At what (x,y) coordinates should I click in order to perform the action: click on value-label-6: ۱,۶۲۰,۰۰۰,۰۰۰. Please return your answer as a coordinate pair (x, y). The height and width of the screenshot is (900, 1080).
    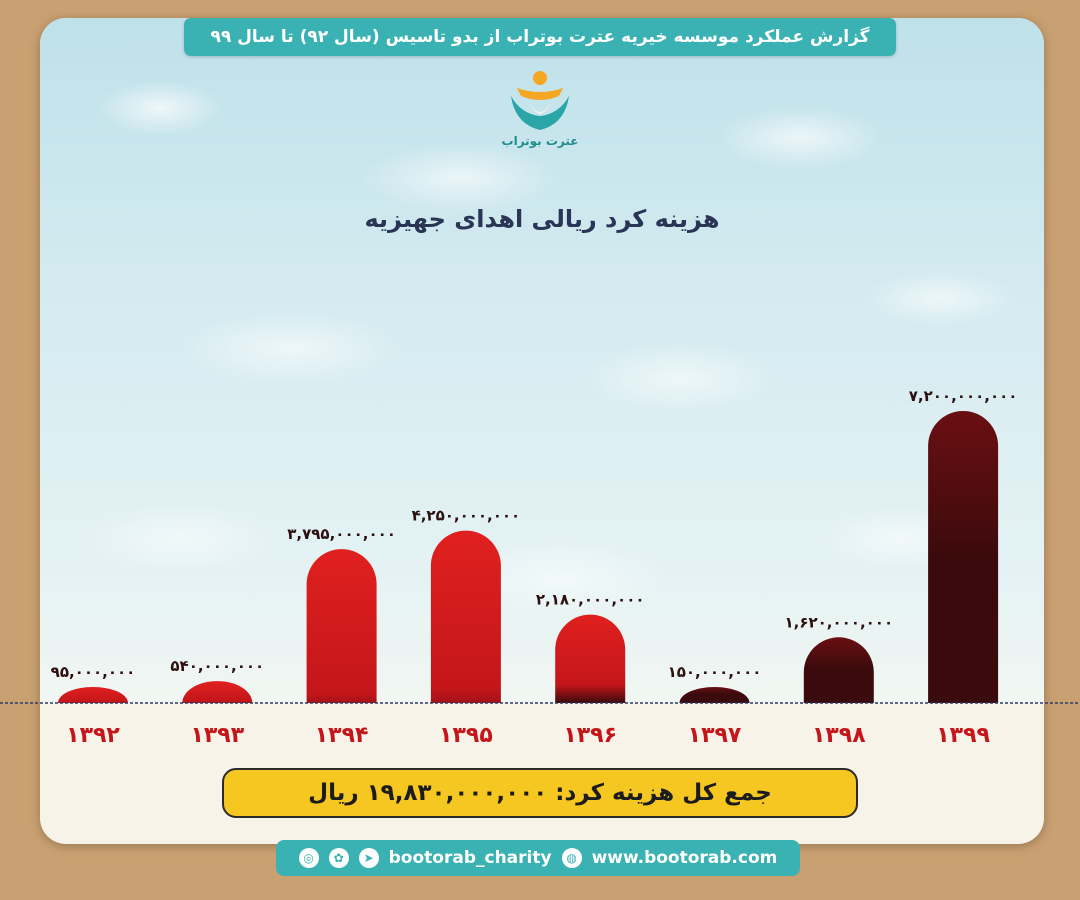
    Looking at the image, I should click on (838, 622).